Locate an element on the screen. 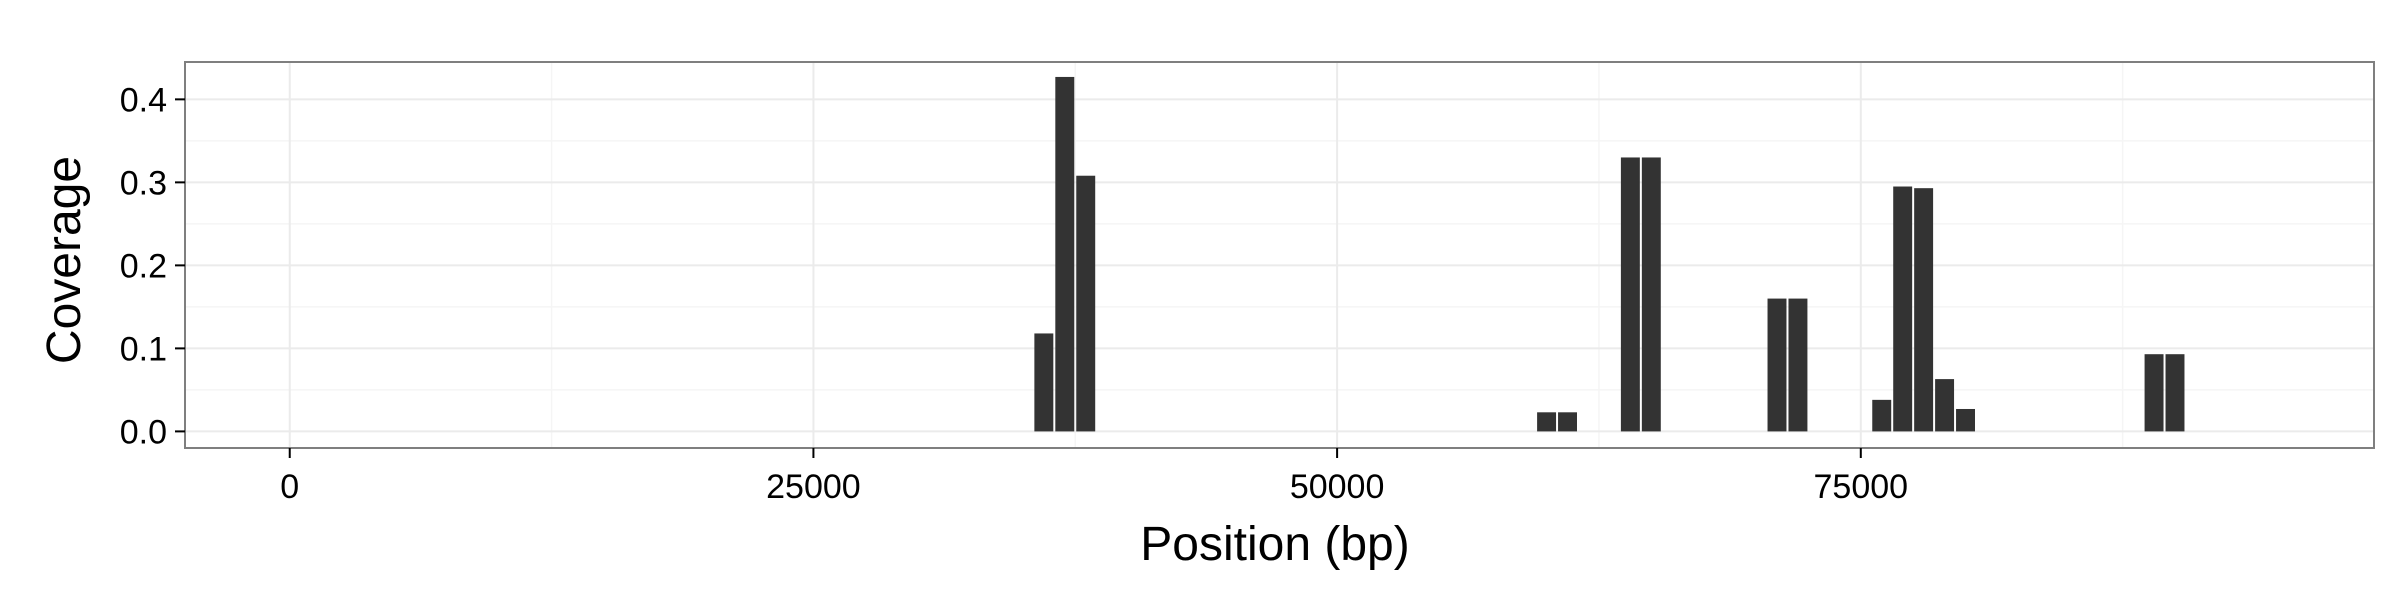  y-tick-label: 0.1 is located at coordinates (143, 349).